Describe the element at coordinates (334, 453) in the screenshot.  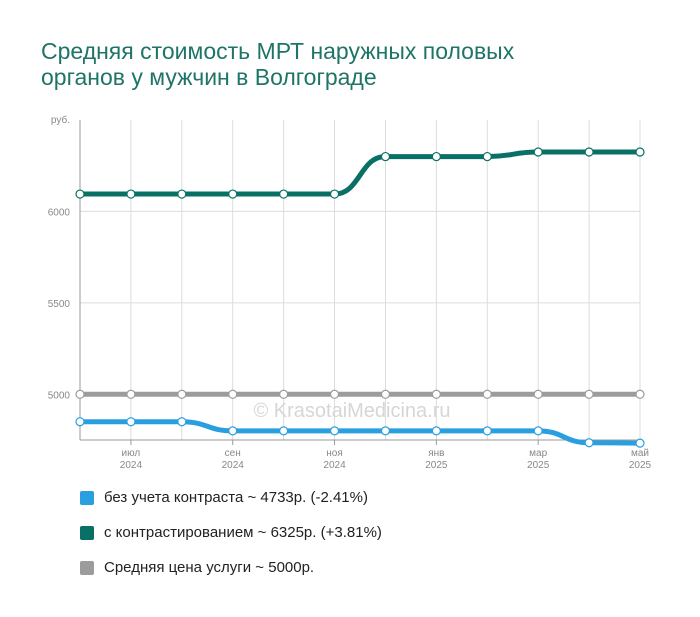
I see `x-tick-label-month: ноя` at that location.